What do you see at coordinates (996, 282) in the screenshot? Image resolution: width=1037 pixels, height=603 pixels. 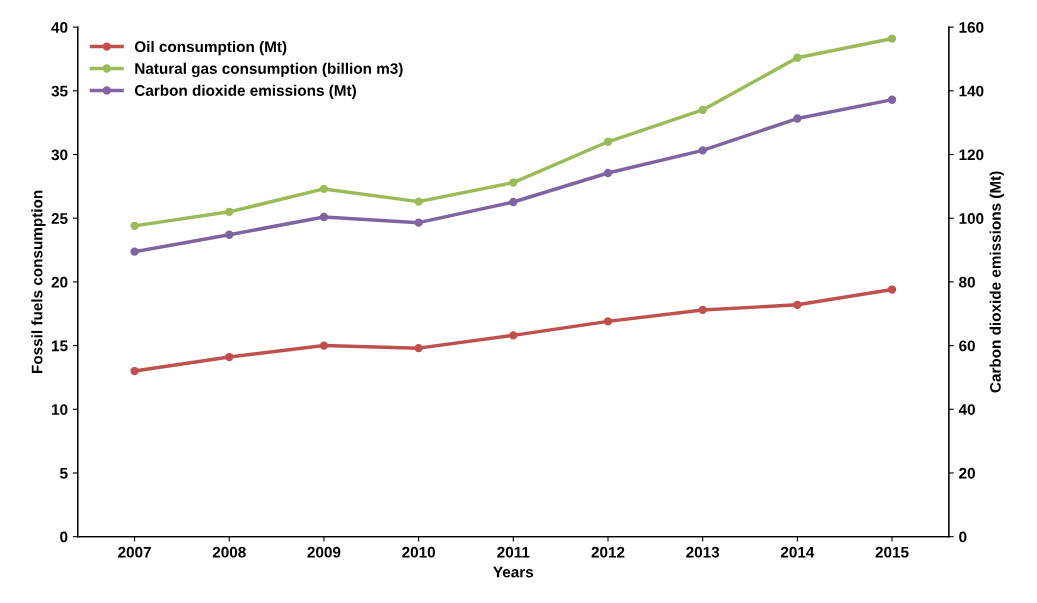 I see `y2-axis-title: Carbon dioxide emissions (Mt)` at bounding box center [996, 282].